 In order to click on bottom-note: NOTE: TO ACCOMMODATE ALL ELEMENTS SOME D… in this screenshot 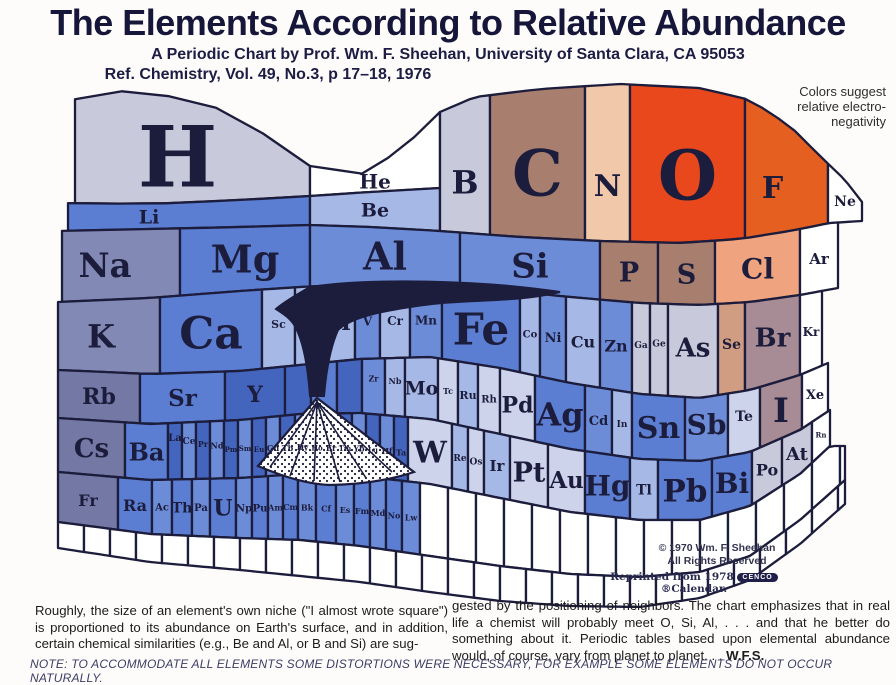, I will do `click(431, 671)`.